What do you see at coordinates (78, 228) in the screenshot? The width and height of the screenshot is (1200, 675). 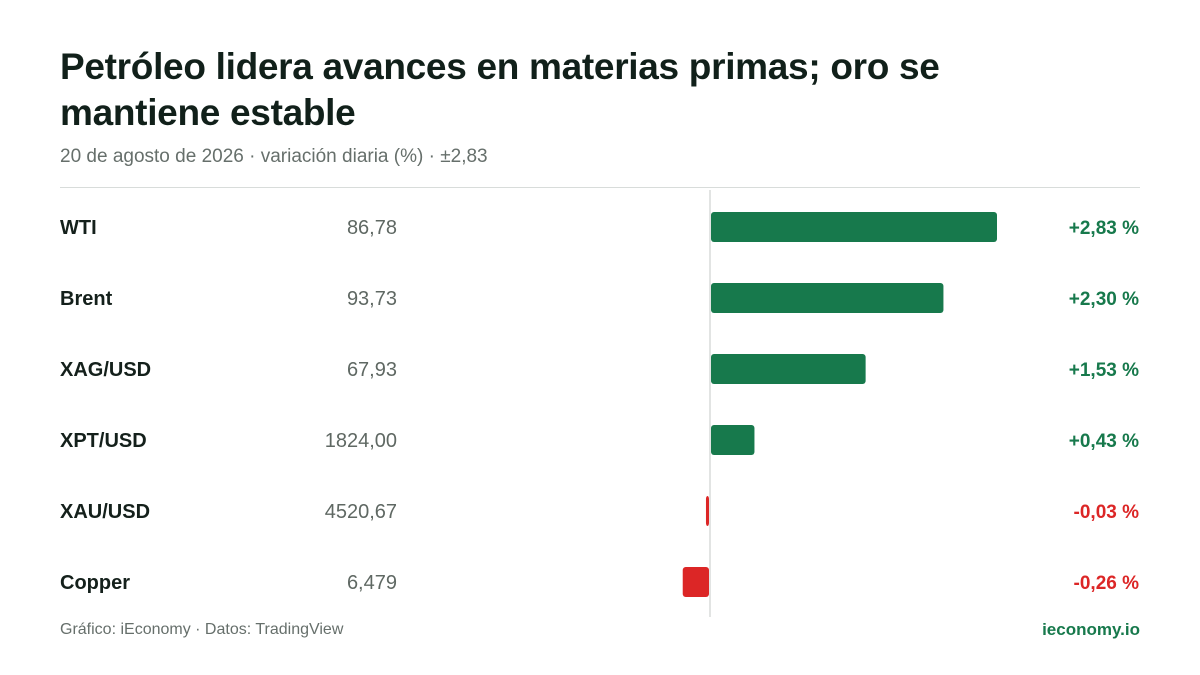 I see `category-label: WTI` at bounding box center [78, 228].